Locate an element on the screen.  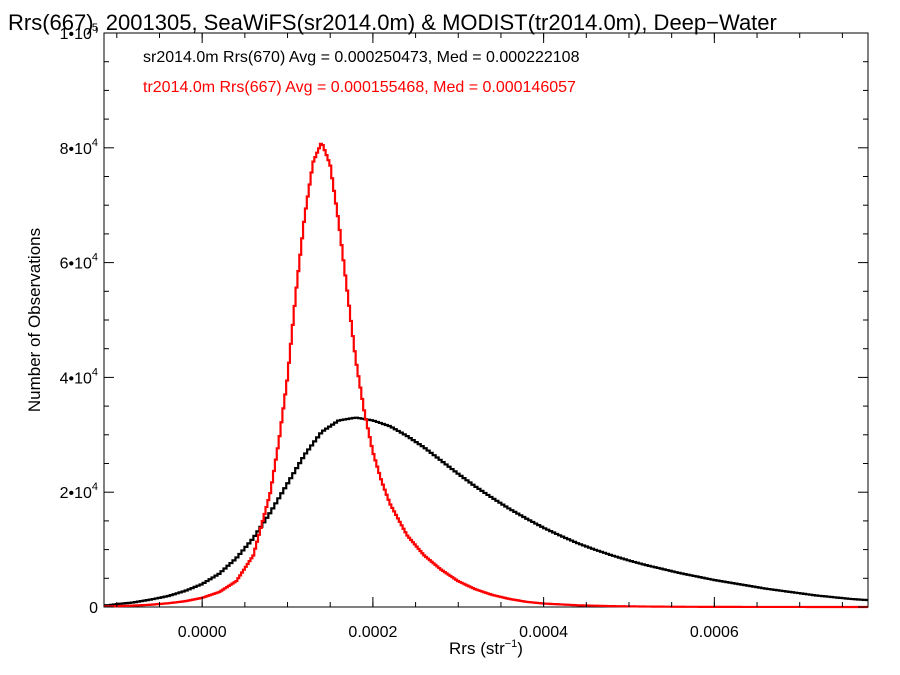
y-tick-label: 4•104 is located at coordinates (79, 376).